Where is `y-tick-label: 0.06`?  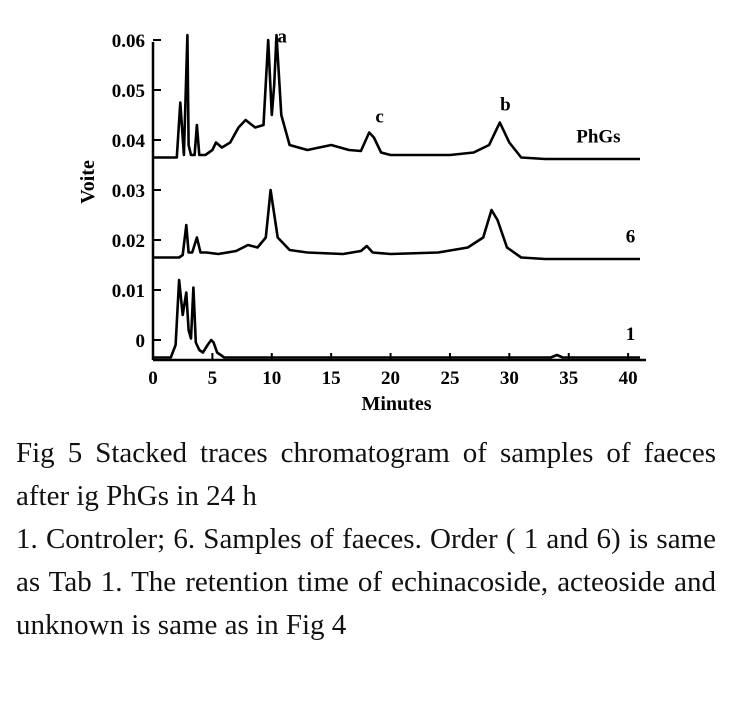
y-tick-label: 0.06 is located at coordinates (128, 41).